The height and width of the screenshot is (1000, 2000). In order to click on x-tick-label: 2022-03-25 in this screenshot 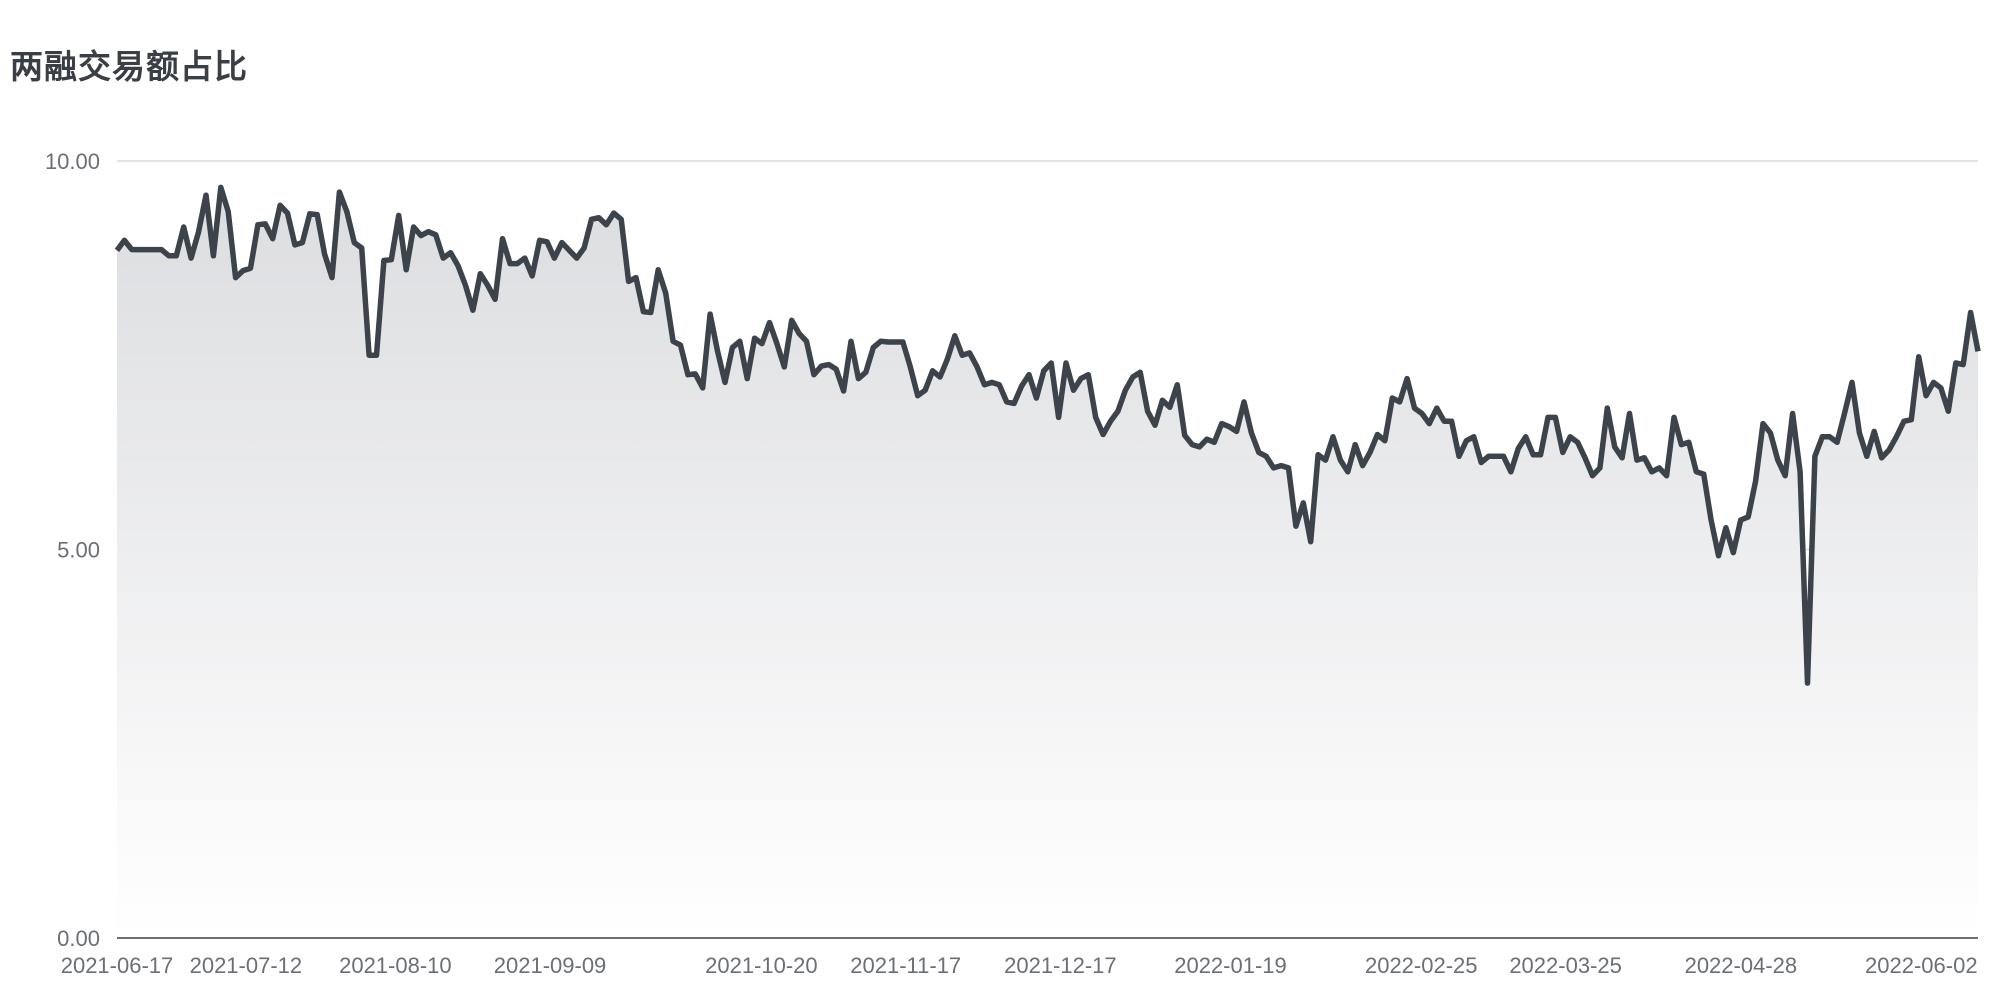, I will do `click(1565, 965)`.